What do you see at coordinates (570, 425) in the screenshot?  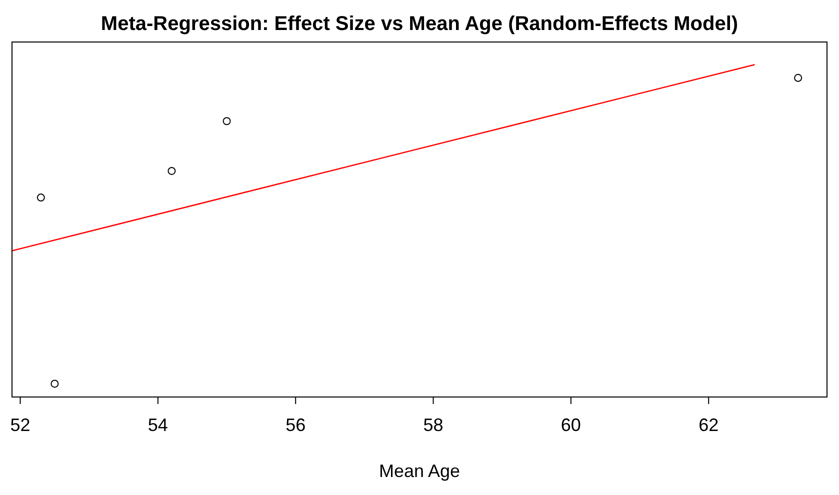 I see `x-tick-label: 60` at bounding box center [570, 425].